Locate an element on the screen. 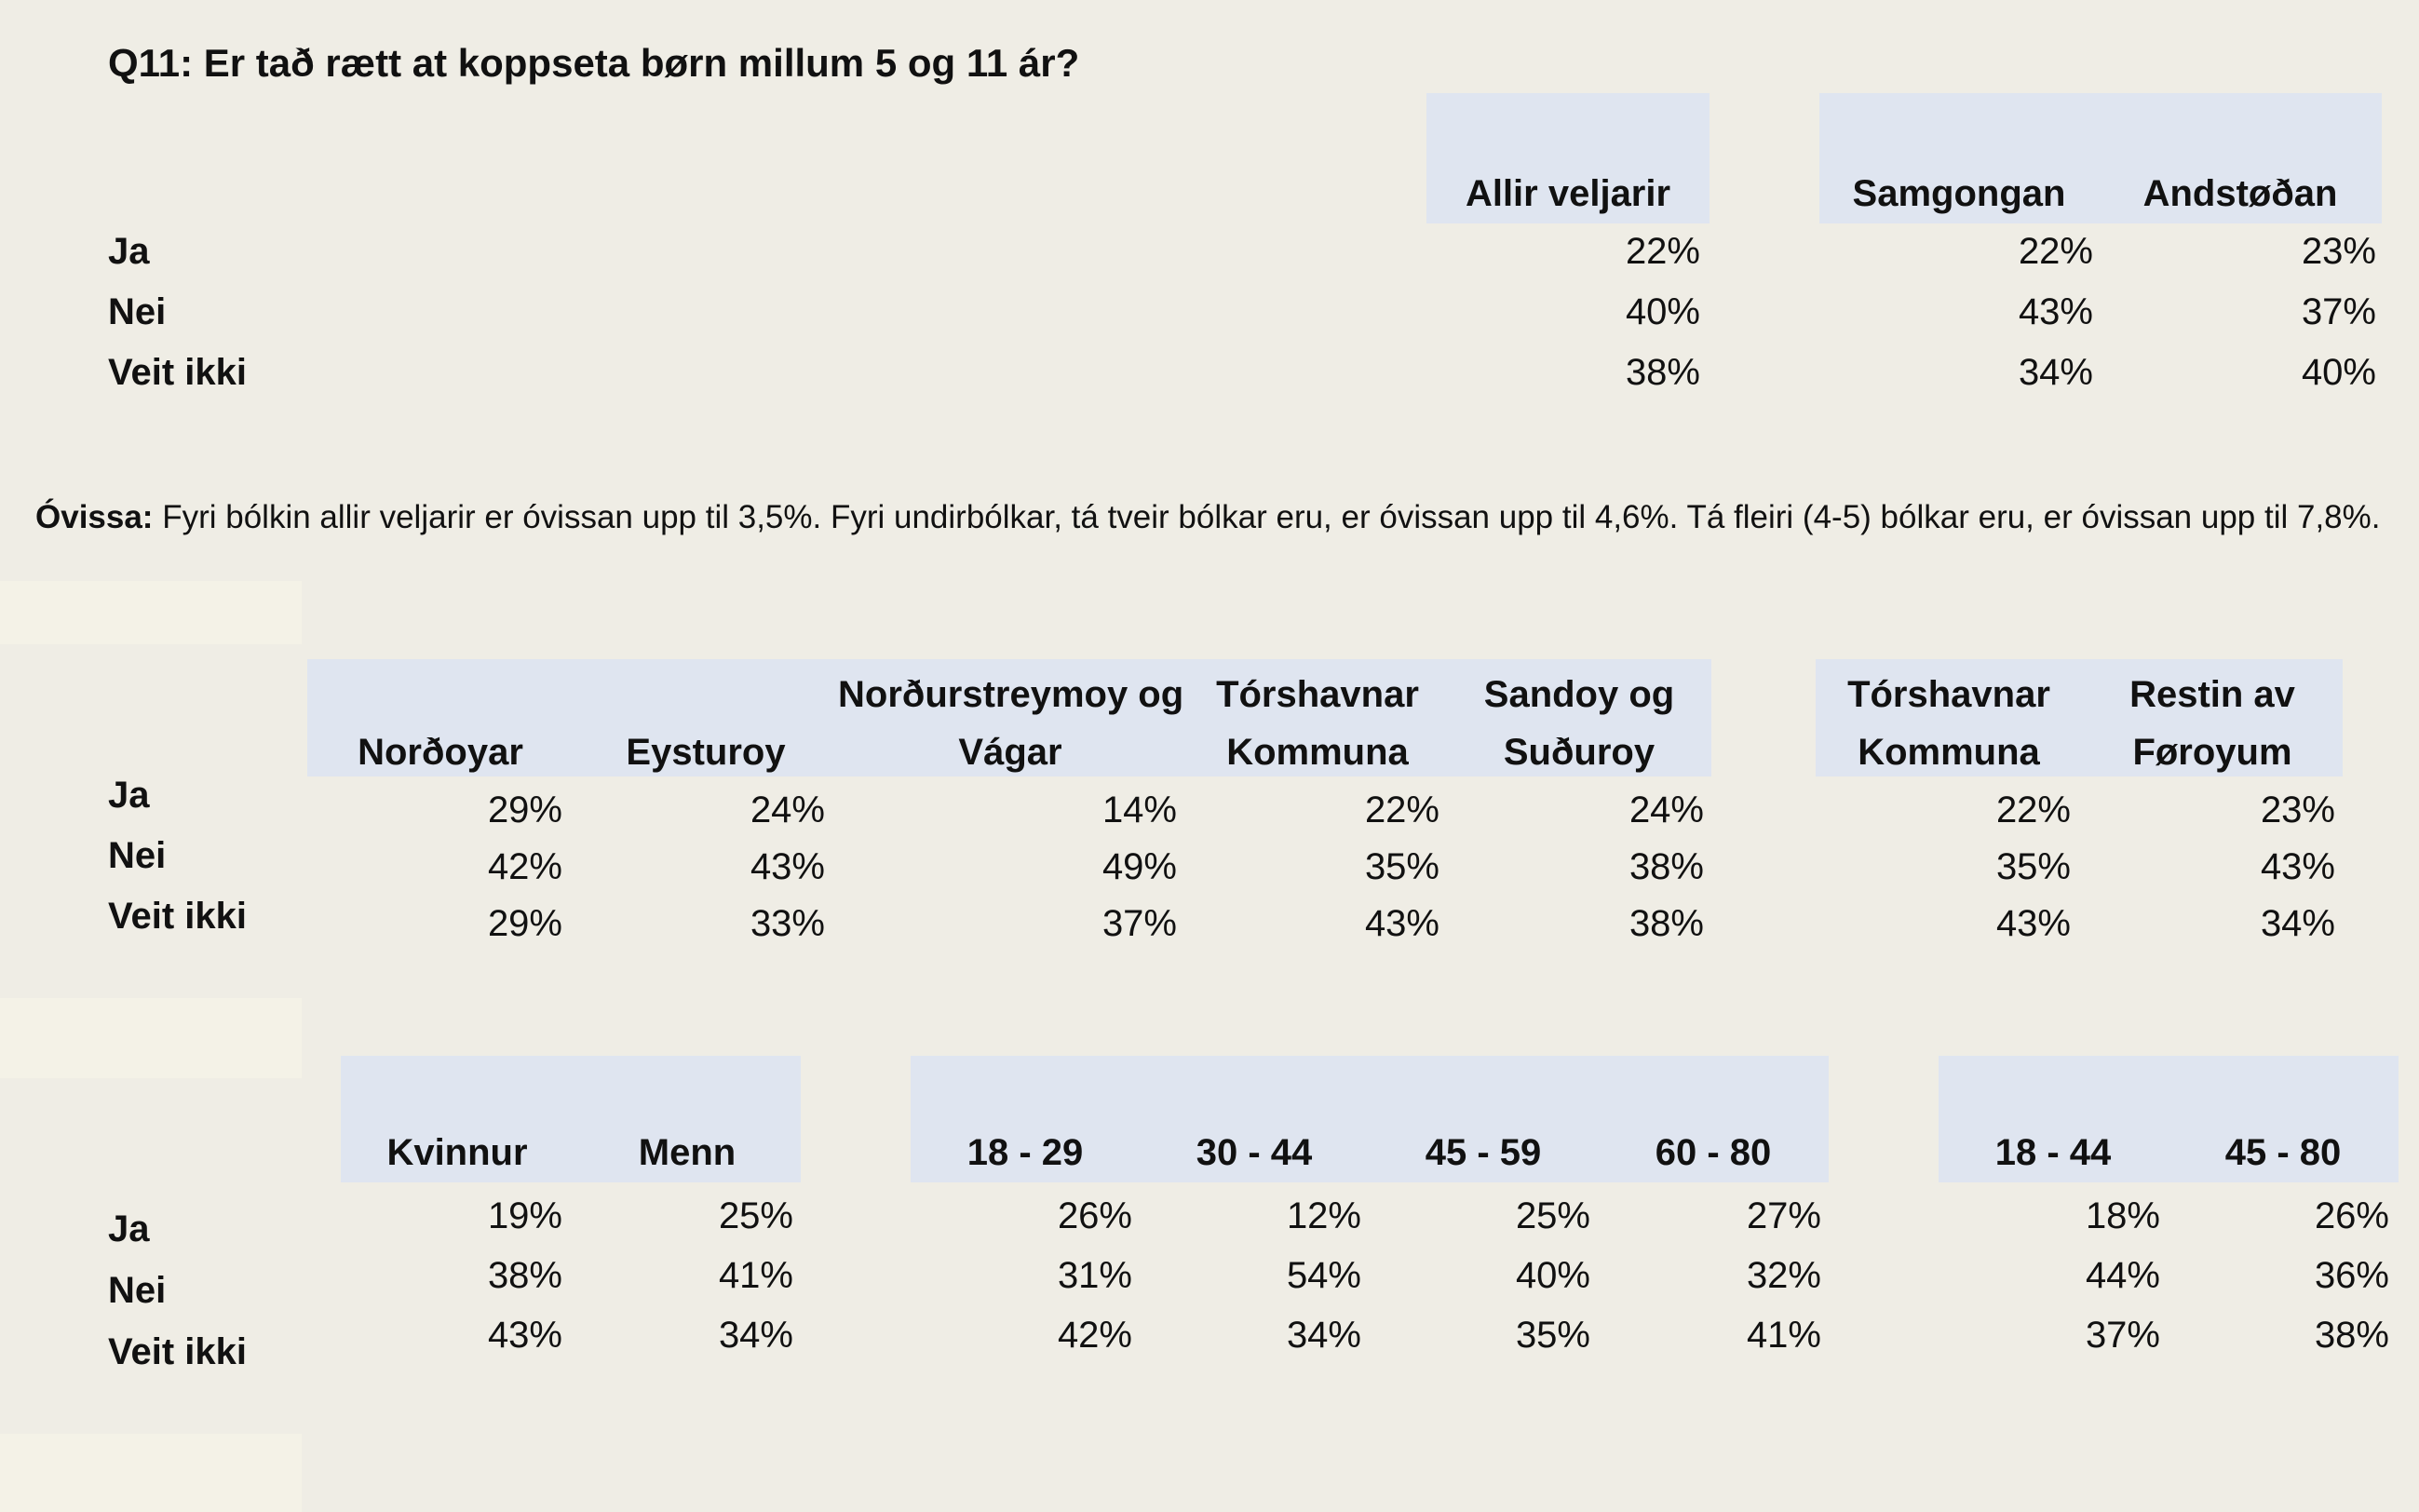 Image resolution: width=2419 pixels, height=1512 pixels. table-cell: 33% is located at coordinates (787, 924).